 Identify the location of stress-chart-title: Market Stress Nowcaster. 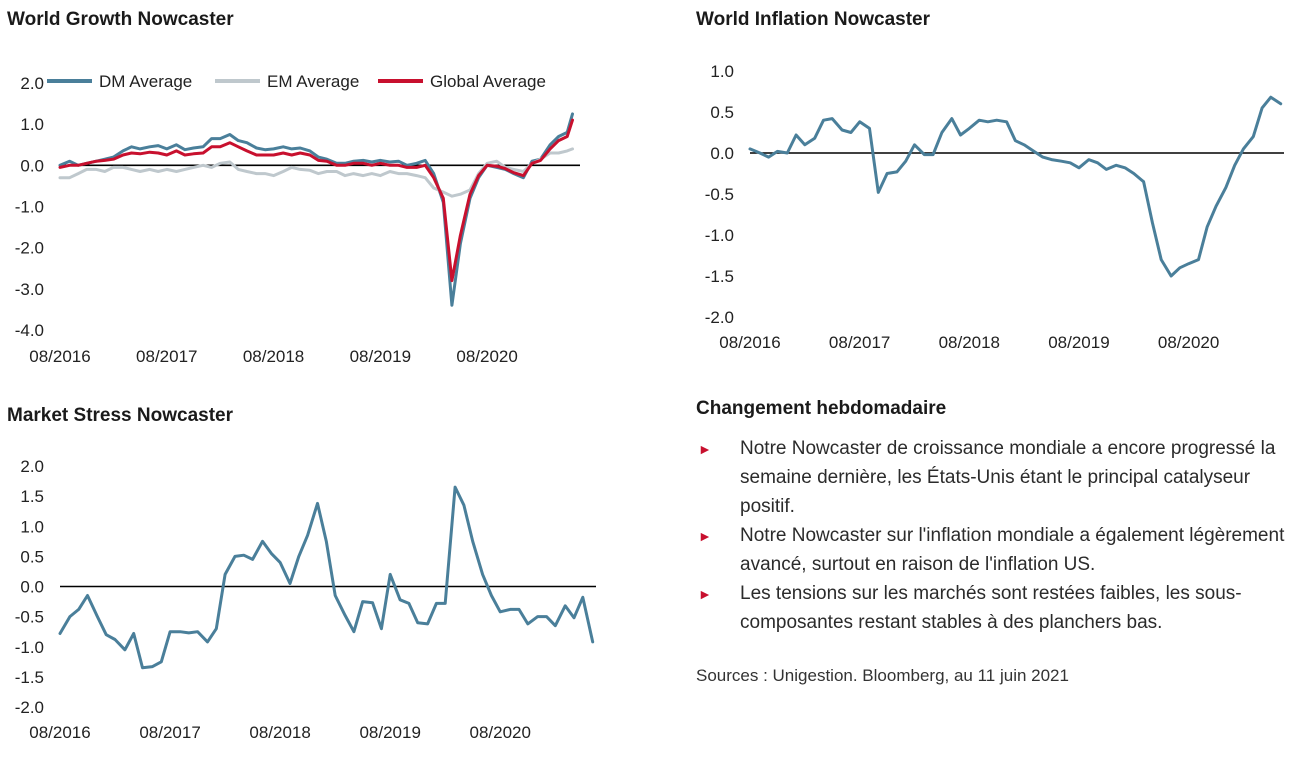
(120, 415).